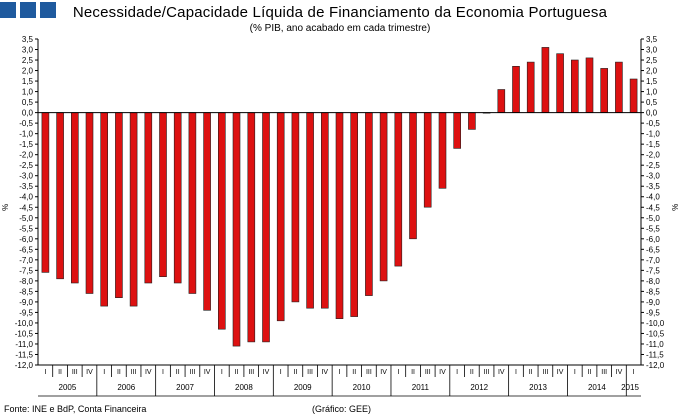 The height and width of the screenshot is (416, 680). Describe the element at coordinates (653, 228) in the screenshot. I see `y-tick-label-right: -5,5` at that location.